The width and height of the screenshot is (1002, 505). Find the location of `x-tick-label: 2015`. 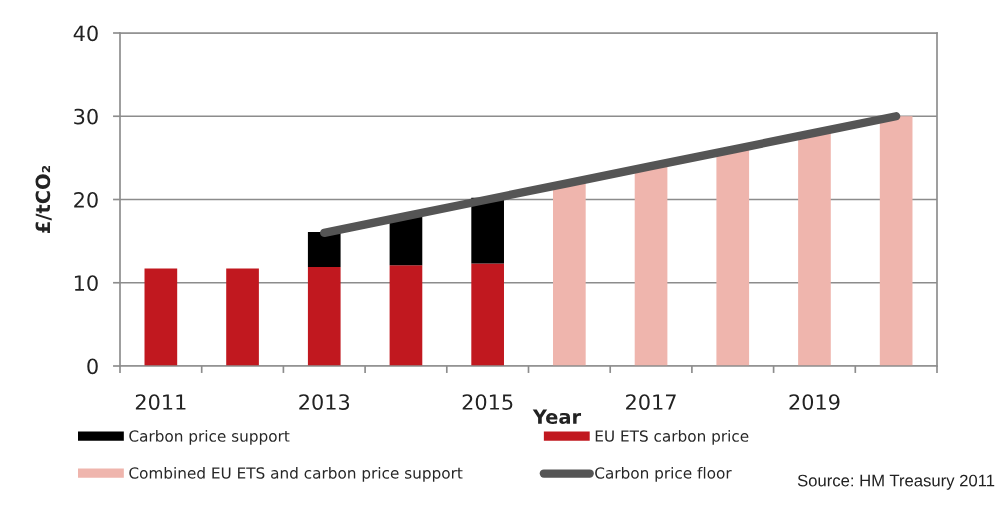

x-tick-label: 2015 is located at coordinates (487, 402).